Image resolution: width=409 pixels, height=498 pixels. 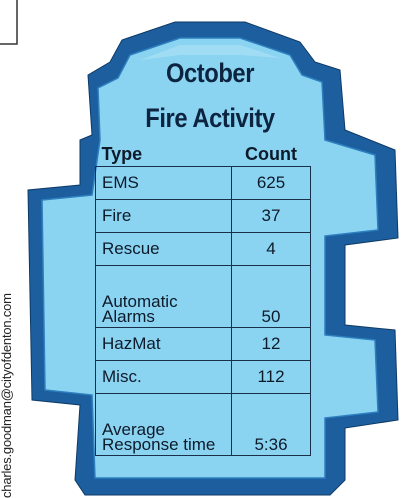 I want to click on frame-fragment, so click(x=9, y=22).